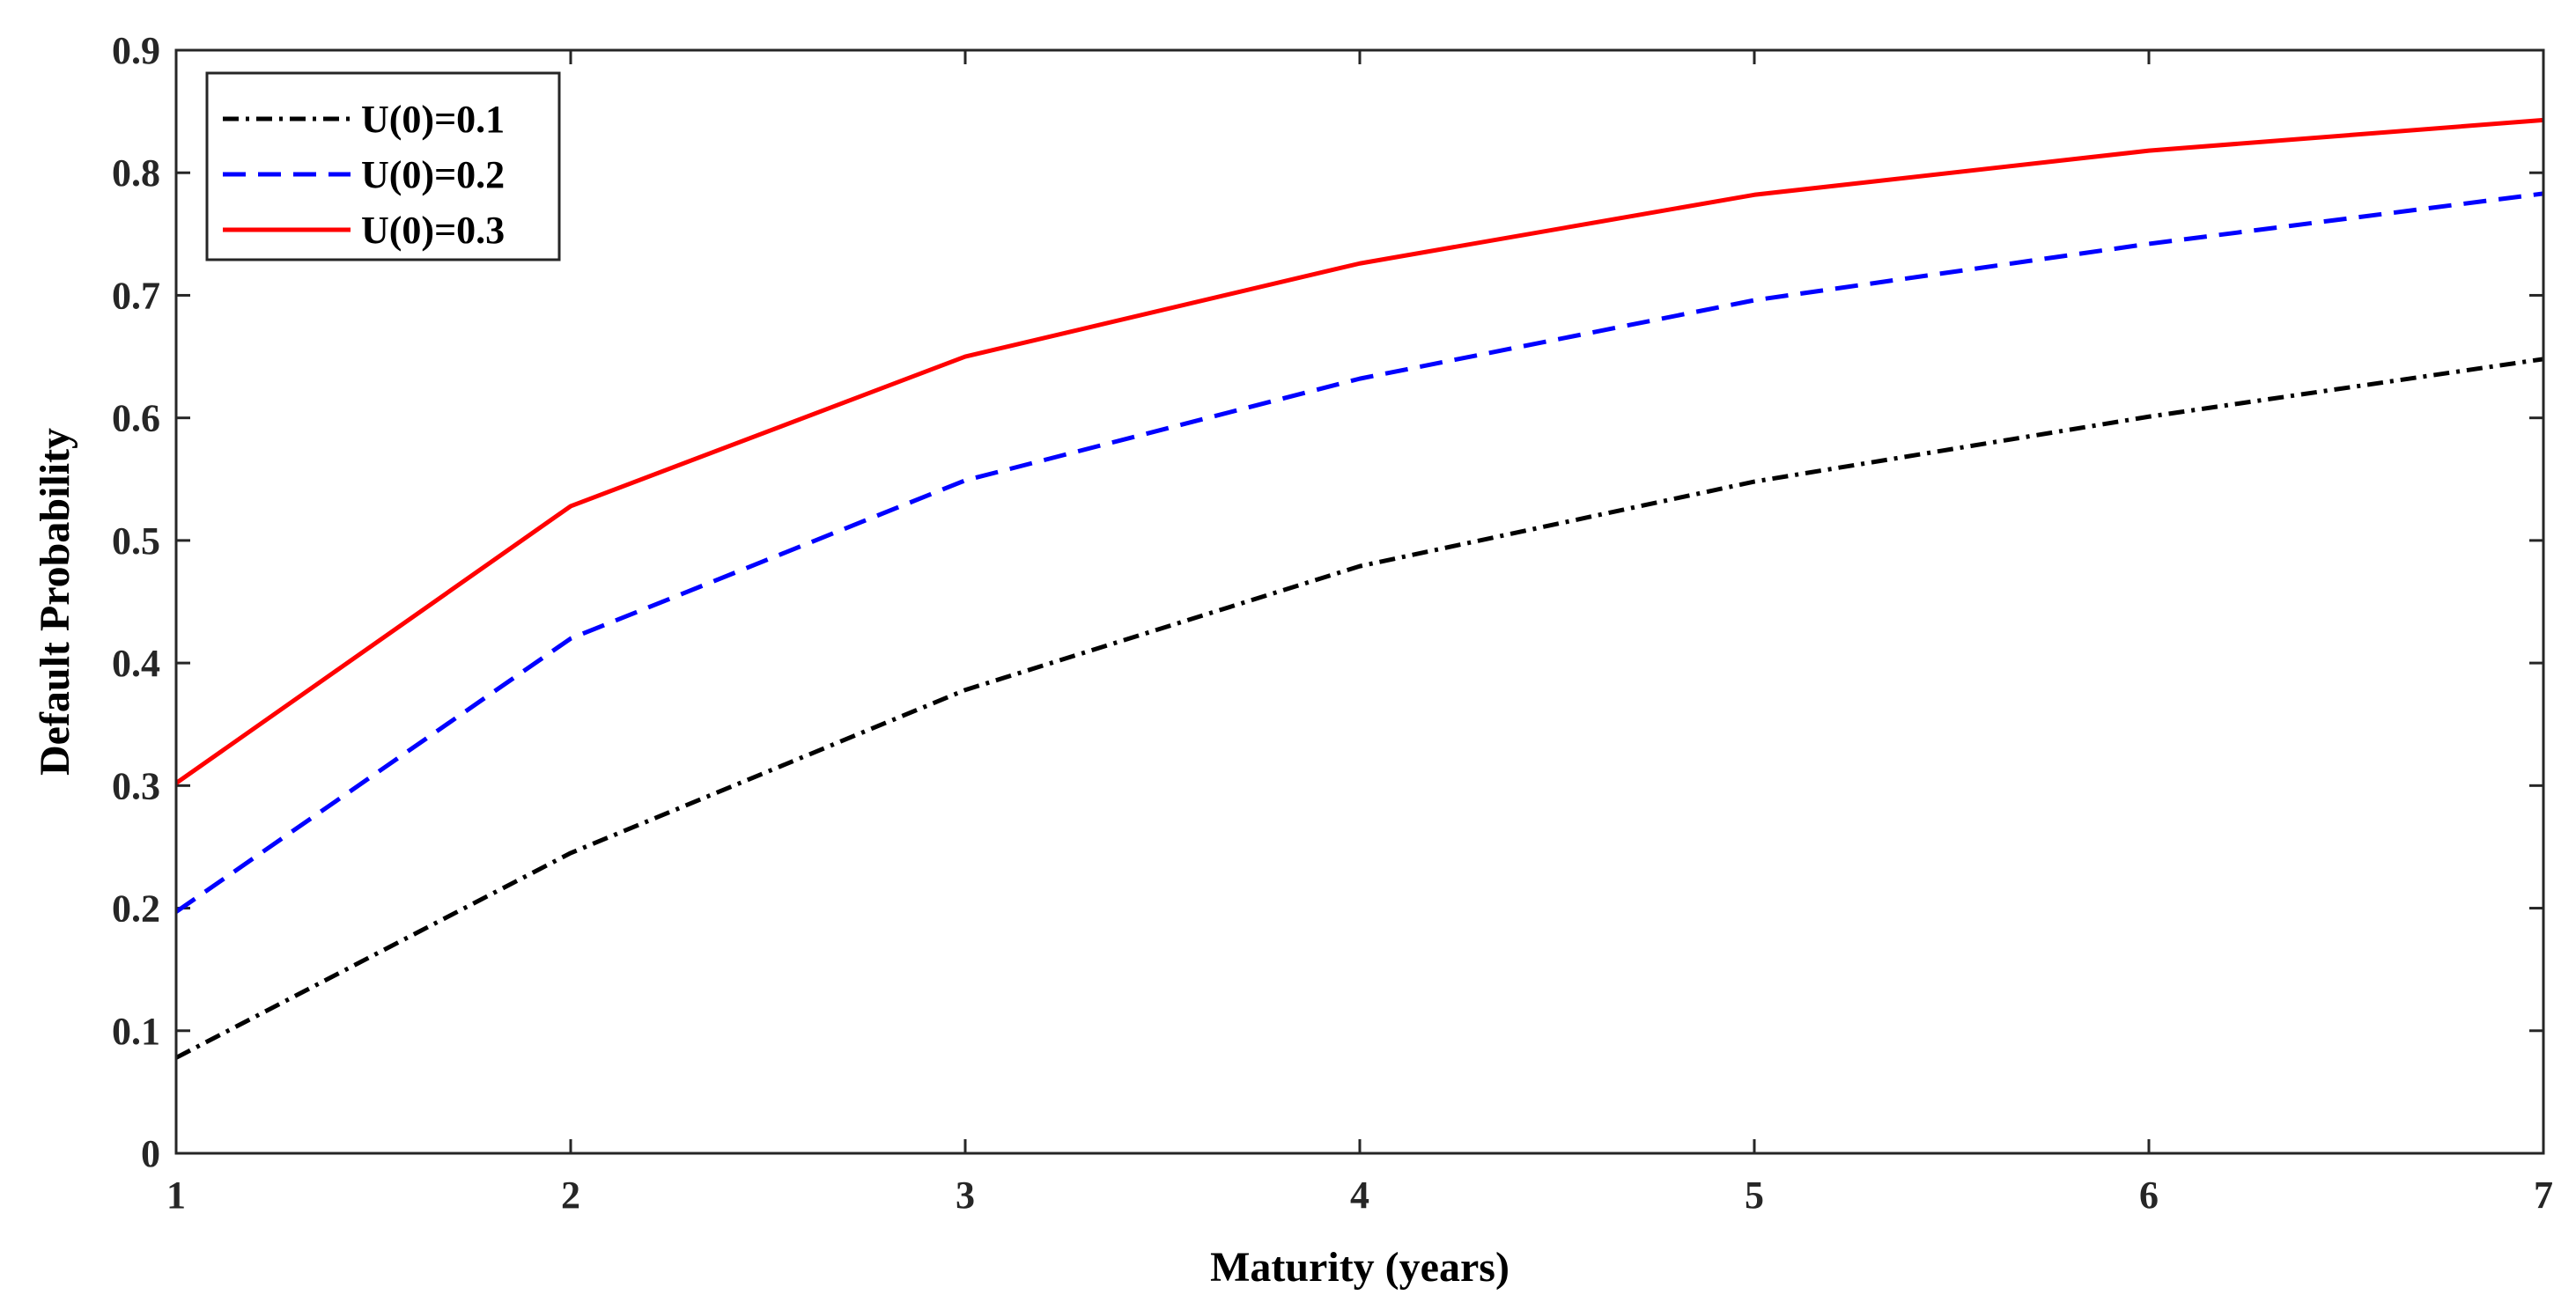 Image resolution: width=2576 pixels, height=1310 pixels. What do you see at coordinates (1754, 1195) in the screenshot?
I see `x-tick-label: 5` at bounding box center [1754, 1195].